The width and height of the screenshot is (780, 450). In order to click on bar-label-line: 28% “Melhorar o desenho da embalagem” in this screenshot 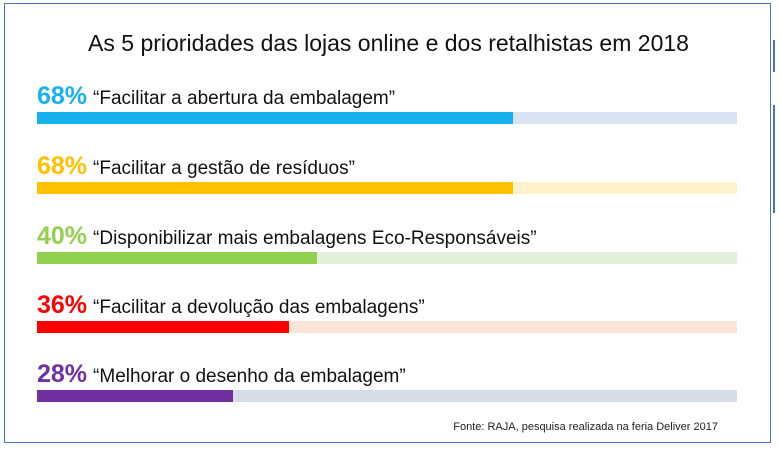, I will do `click(387, 374)`.